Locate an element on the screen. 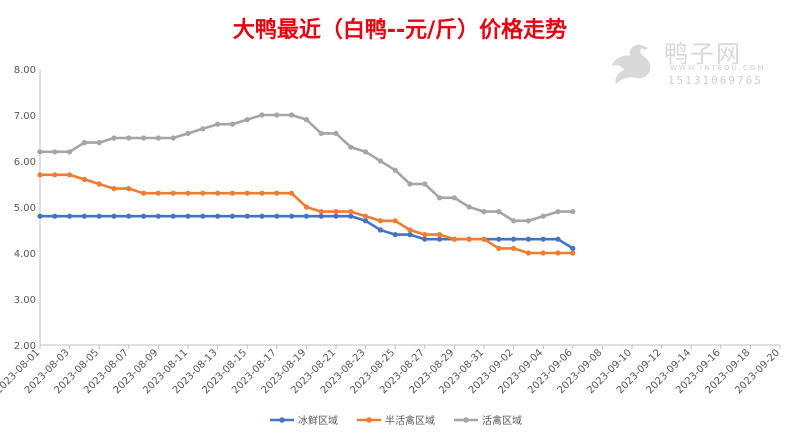  legend-label: 活禽区域 is located at coordinates (502, 420).